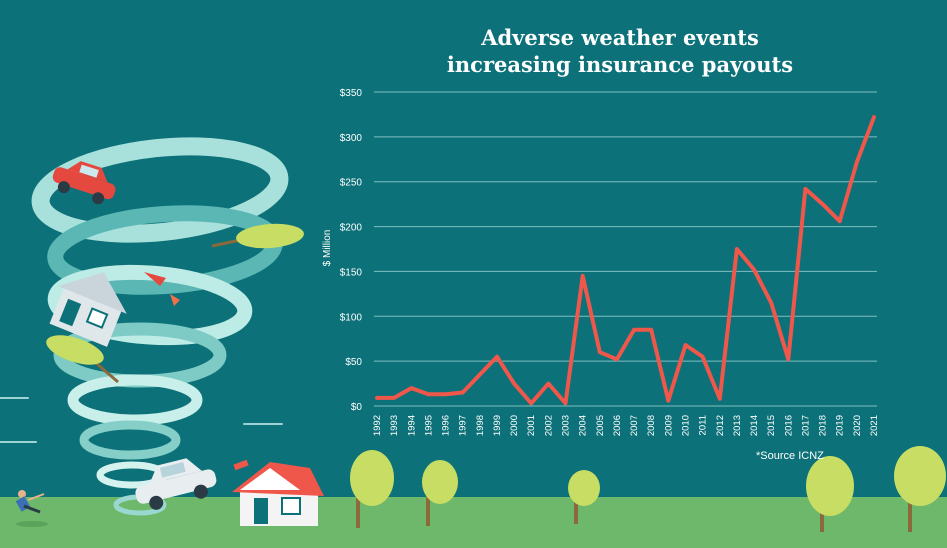 The height and width of the screenshot is (548, 947). What do you see at coordinates (327, 248) in the screenshot?
I see `y-axis-label: $ Million` at bounding box center [327, 248].